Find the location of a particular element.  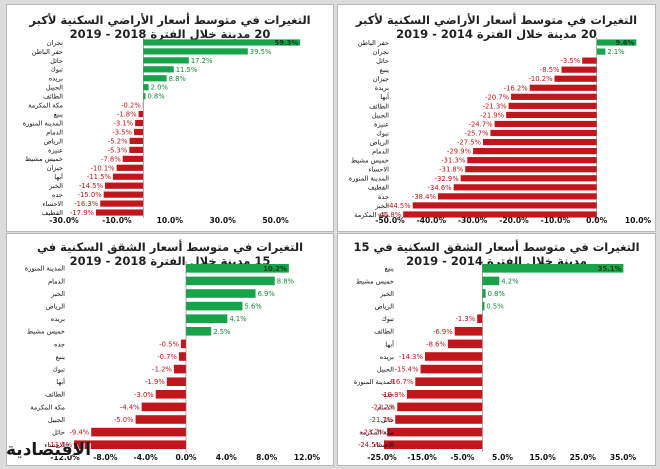

category-label: تبوك is located at coordinates (56, 70).